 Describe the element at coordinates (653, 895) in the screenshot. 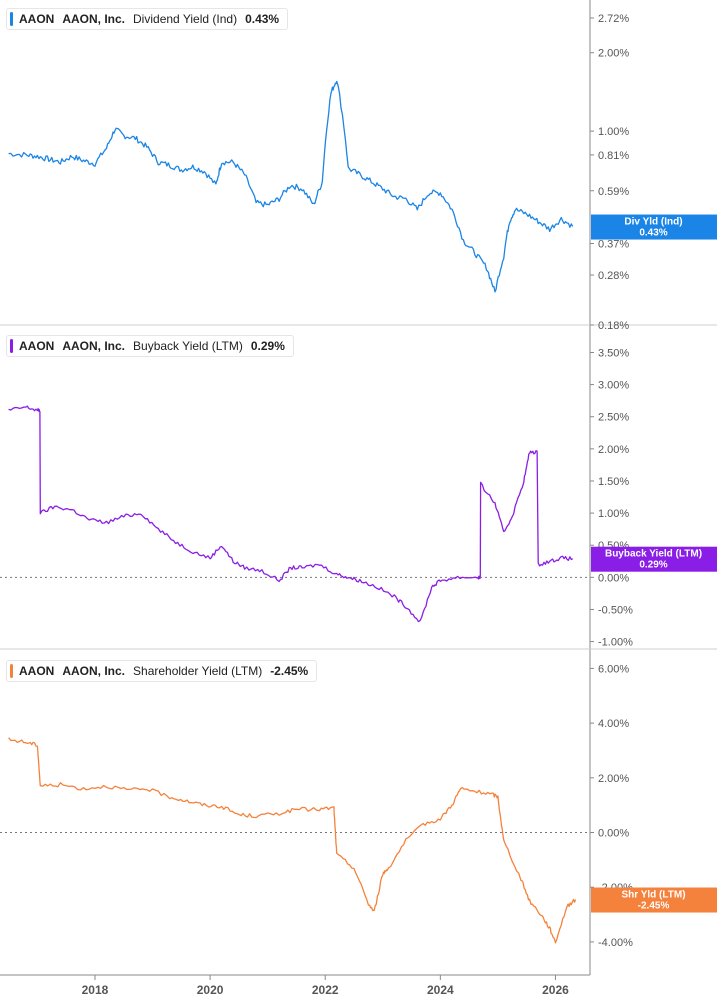

I see `value-tag-label: Shr Yld (LTM)` at that location.